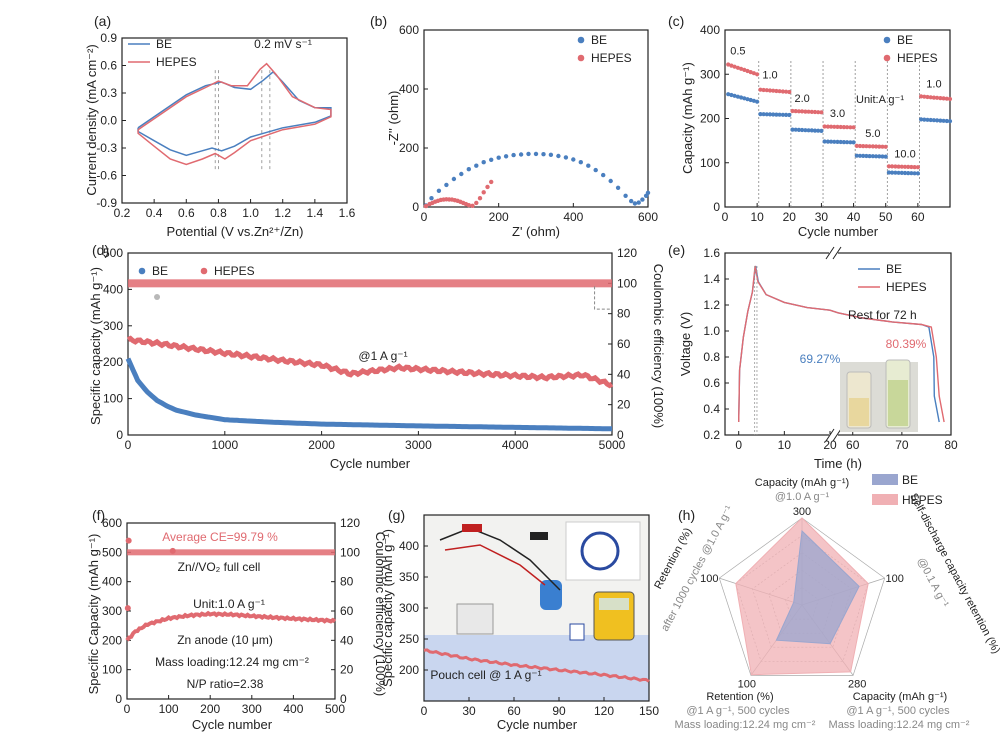  What do you see at coordinates (335, 709) in the screenshot?
I see `x-tick-label: 500` at bounding box center [335, 709].